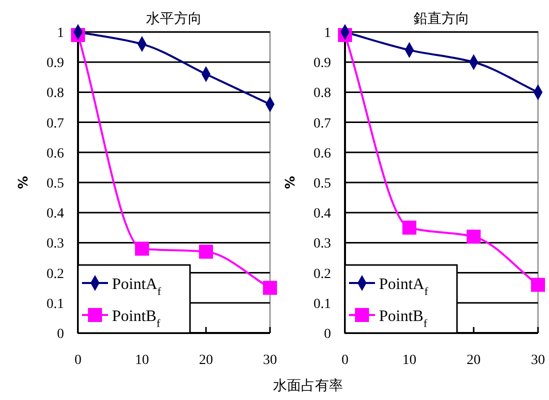 The height and width of the screenshot is (400, 549). Describe the element at coordinates (308, 386) in the screenshot. I see `x-axis-title: 水面占有率` at that location.